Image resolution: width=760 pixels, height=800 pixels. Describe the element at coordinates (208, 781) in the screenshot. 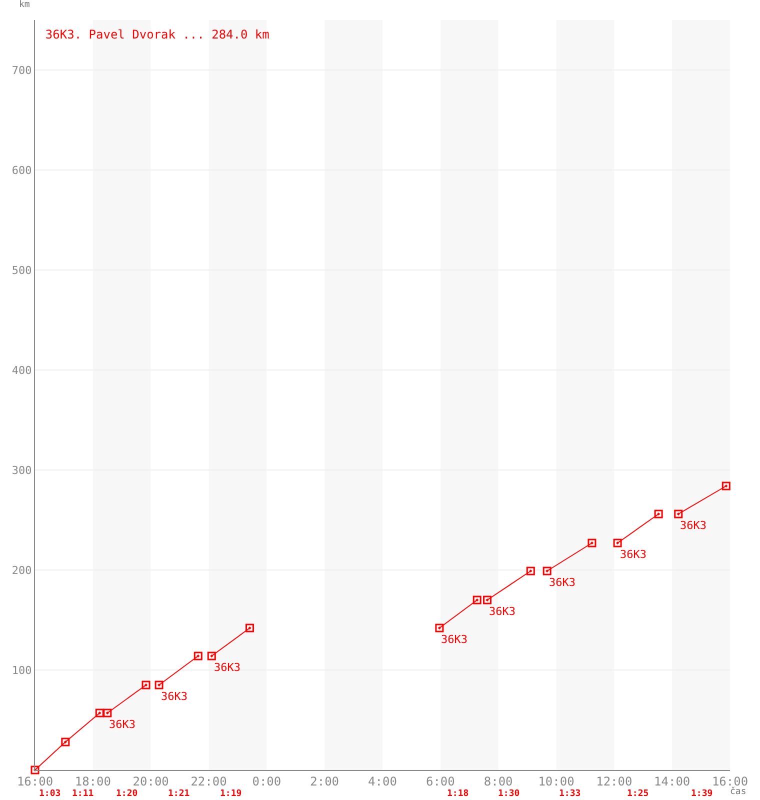

I see `x-tick-label: 22:00` at that location.